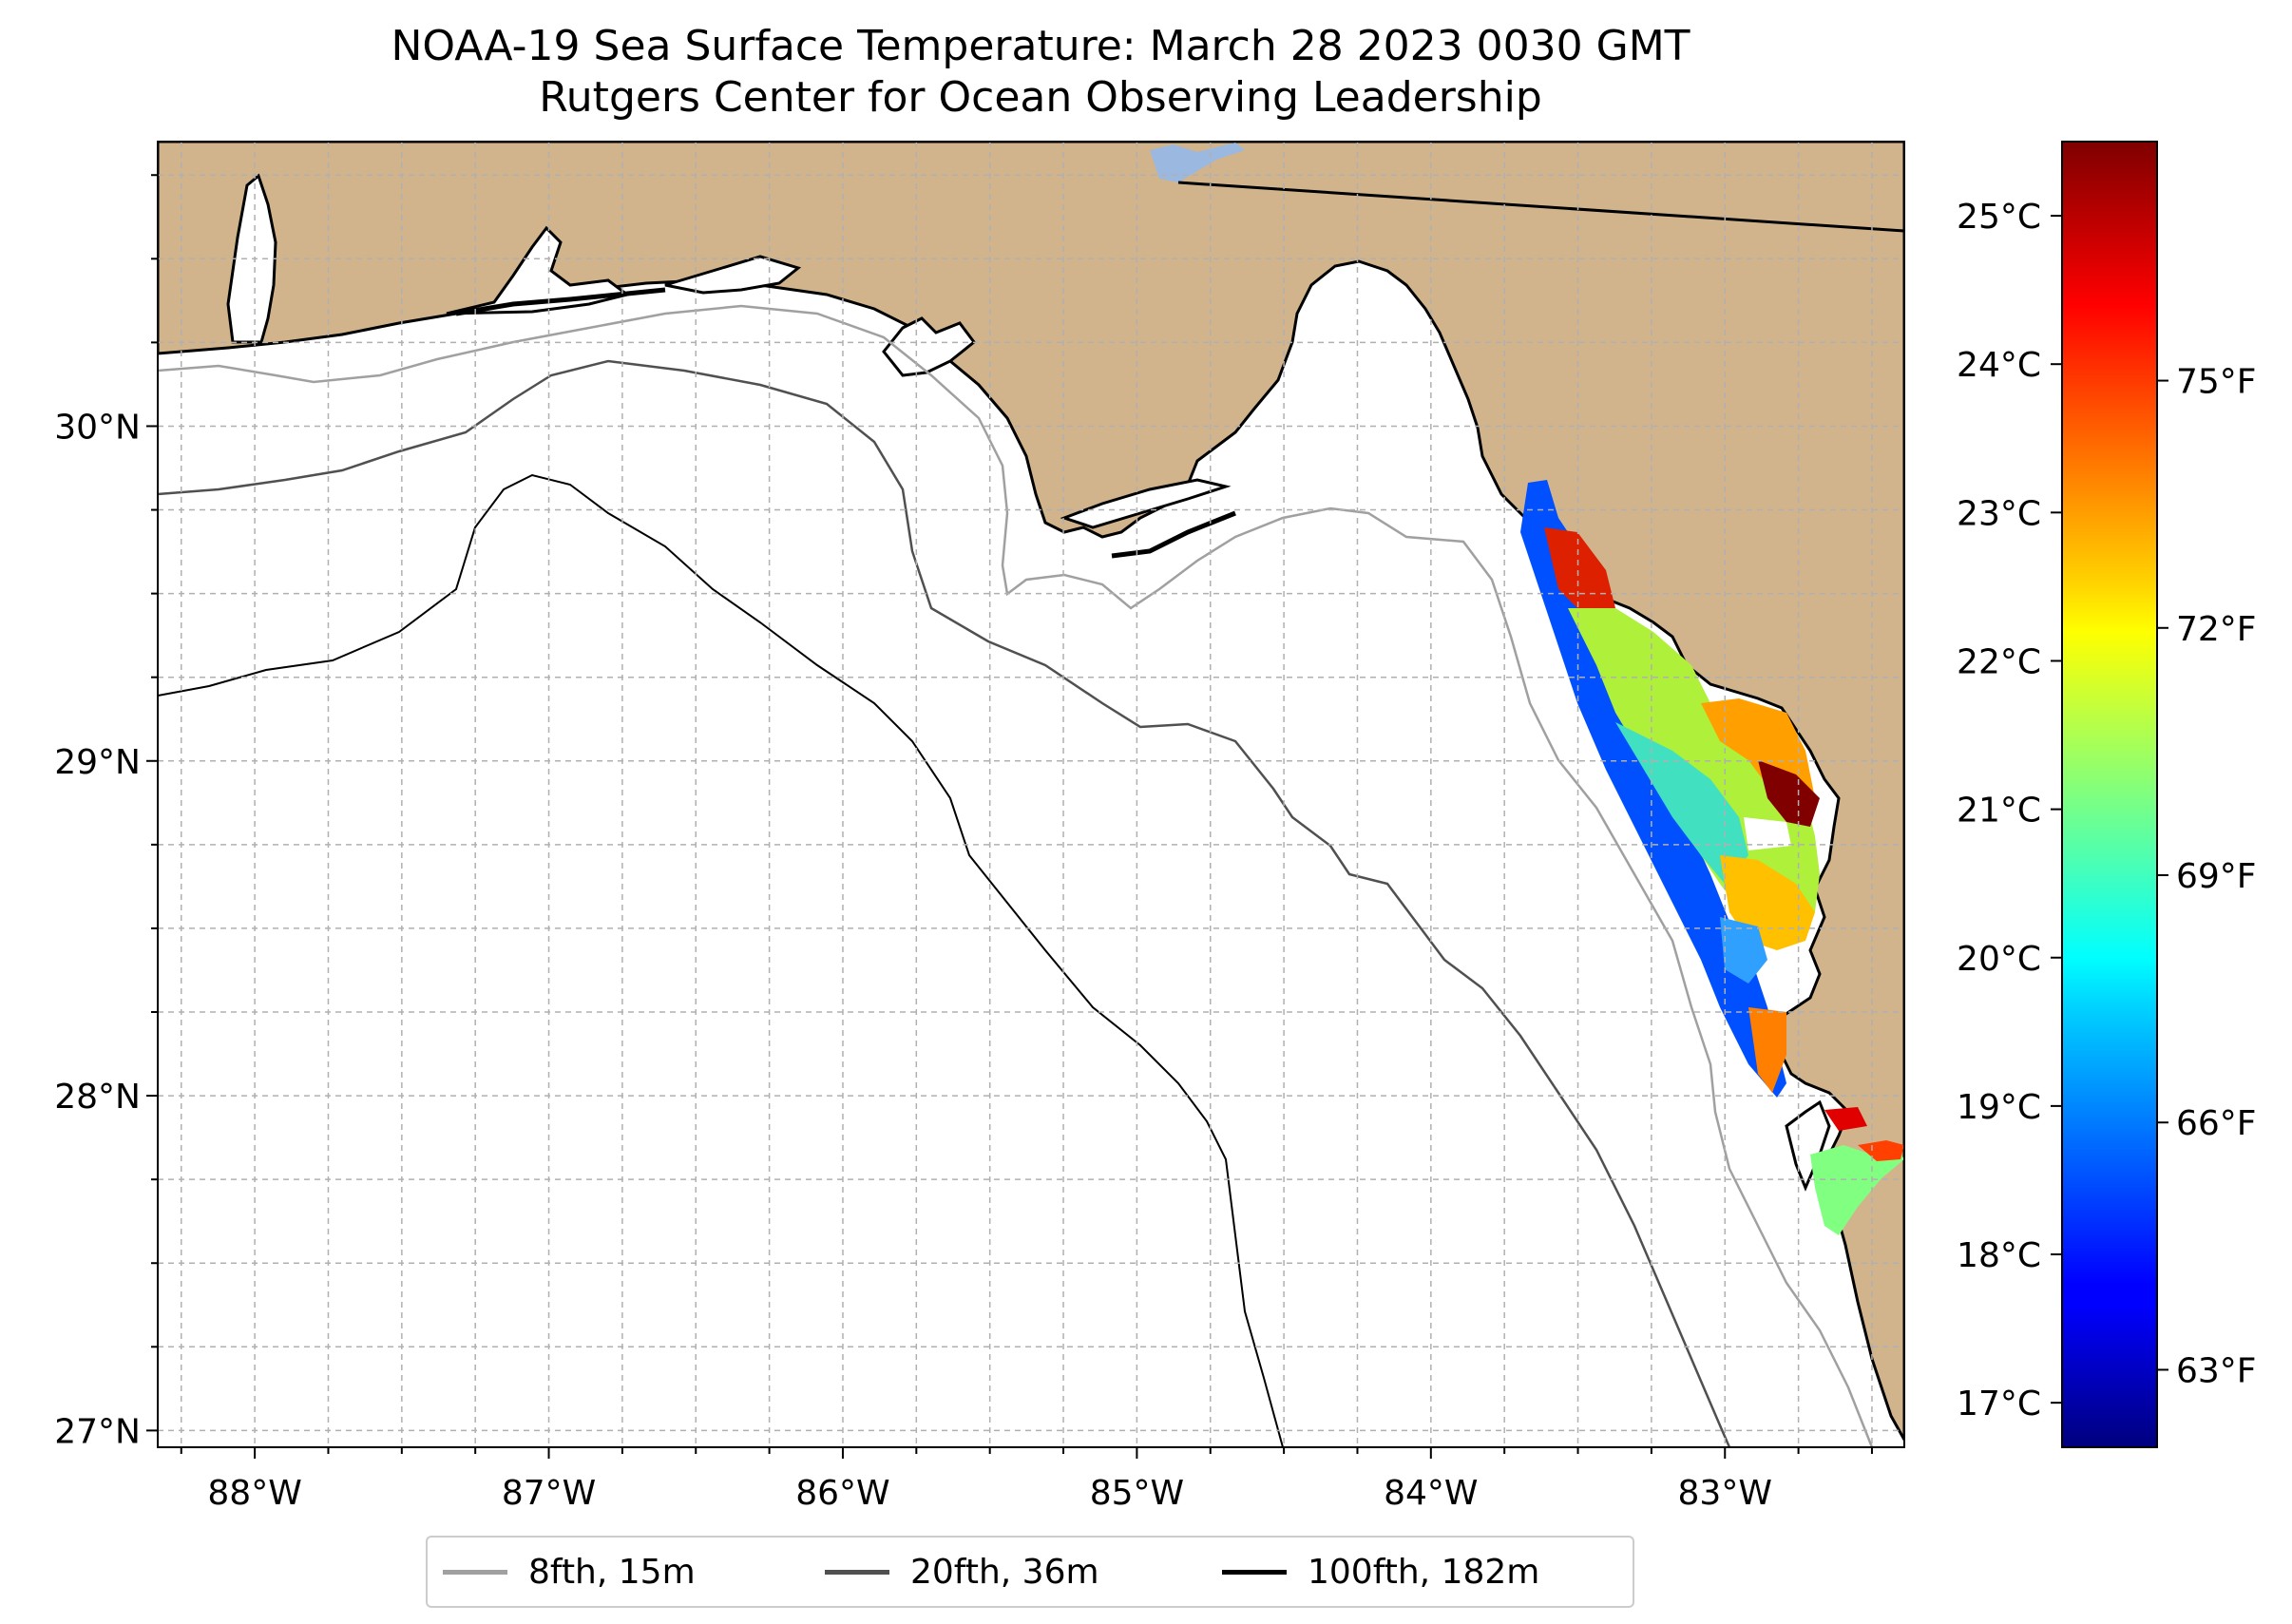 The image size is (2292, 1624). I want to click on choctawhatchee-bay, so click(733, 275).